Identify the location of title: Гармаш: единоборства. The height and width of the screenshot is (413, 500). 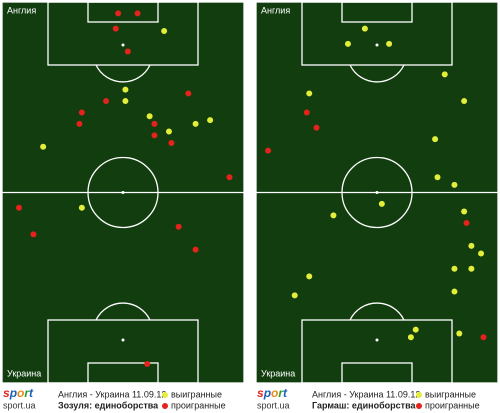
(364, 405).